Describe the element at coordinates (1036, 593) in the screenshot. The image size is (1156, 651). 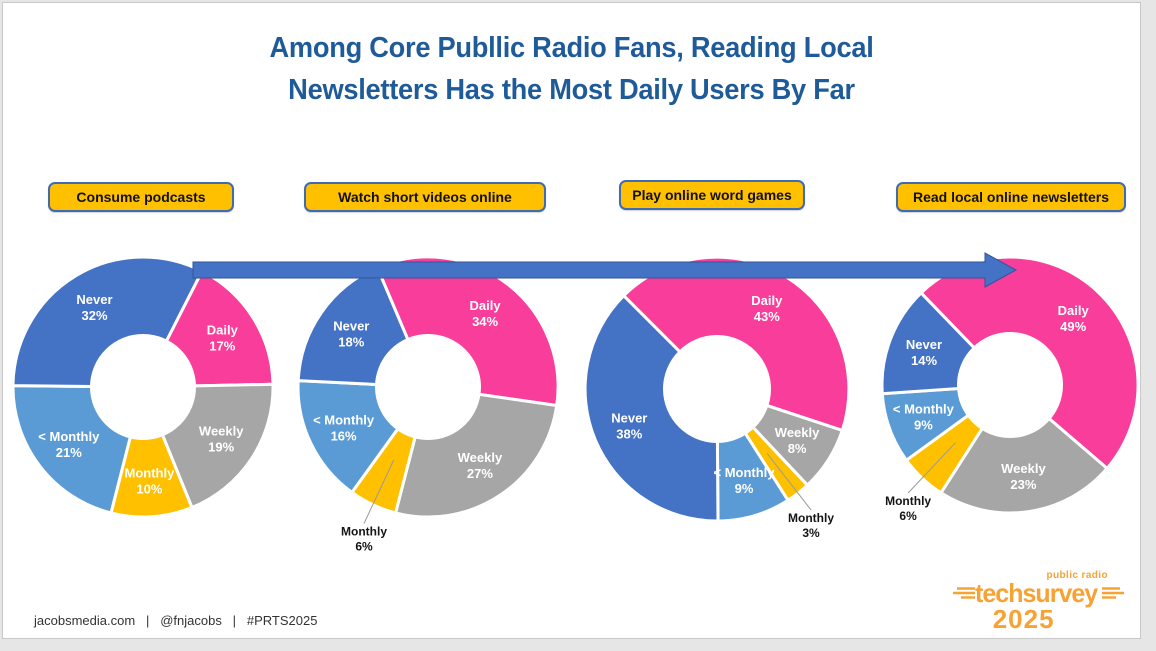
I see `logo-brand: techsurvey` at that location.